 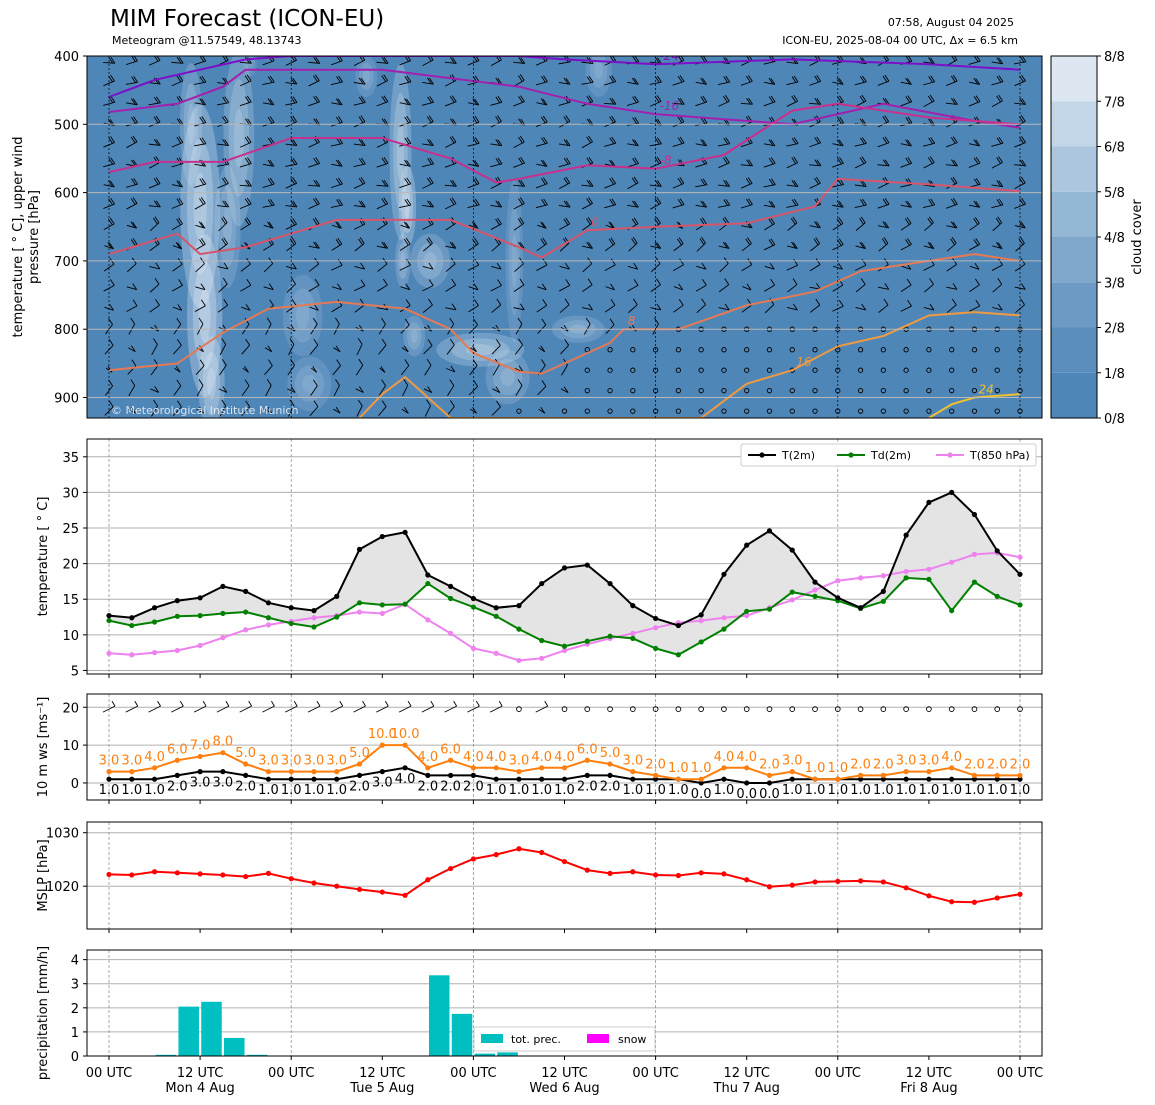 What do you see at coordinates (428, 757) in the screenshot?
I see `wind-max-label: 4.0` at bounding box center [428, 757].